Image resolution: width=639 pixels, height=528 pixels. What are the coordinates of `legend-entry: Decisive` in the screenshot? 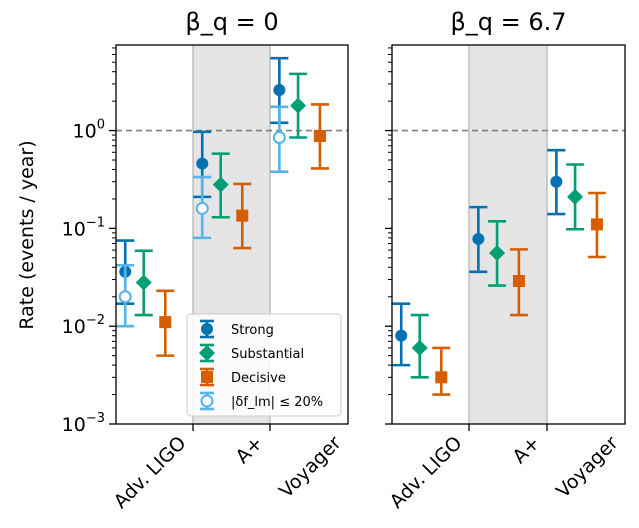 It's located at (243, 377).